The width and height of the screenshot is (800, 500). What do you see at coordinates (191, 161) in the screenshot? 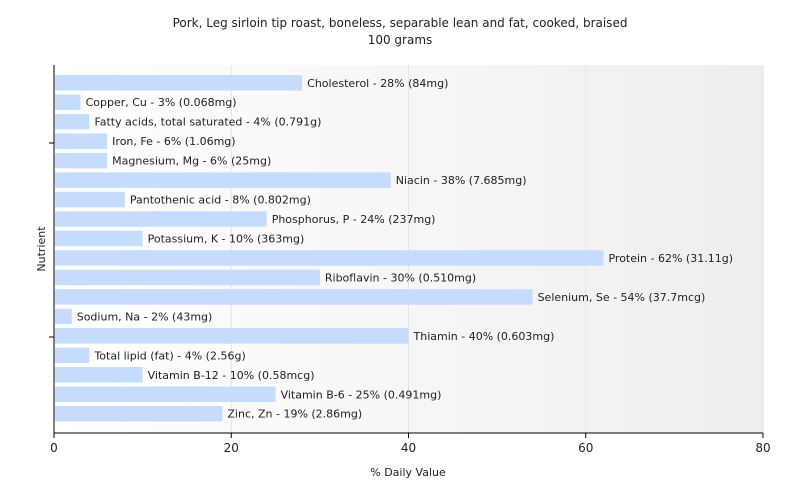
I see `bar-label: Magnesium, Mg - 6% (25mg)` at bounding box center [191, 161].